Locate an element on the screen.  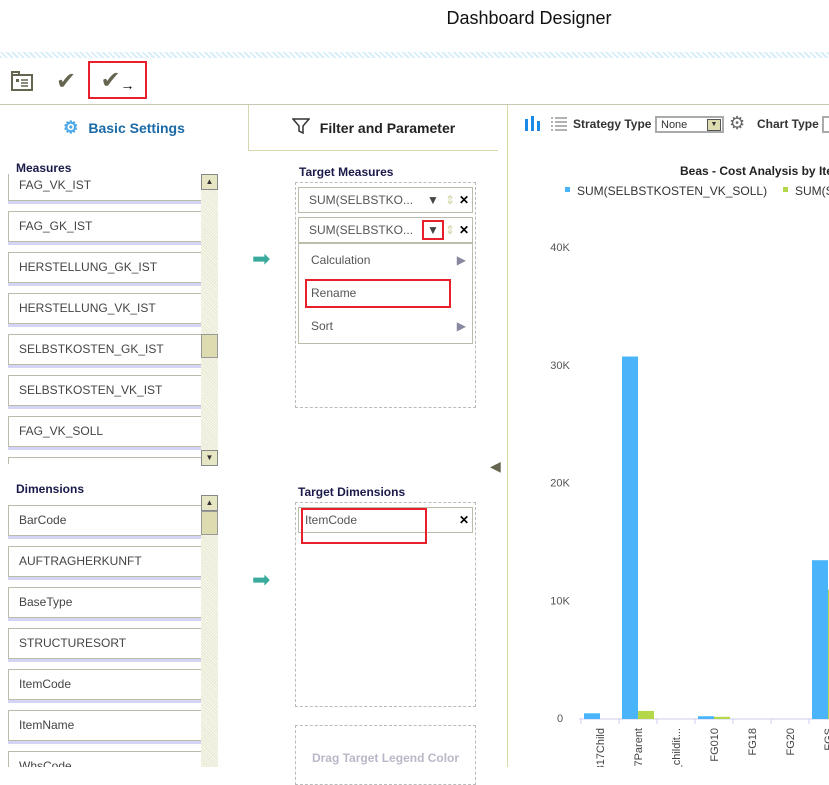
tab-label: Basic Settings is located at coordinates (136, 128).